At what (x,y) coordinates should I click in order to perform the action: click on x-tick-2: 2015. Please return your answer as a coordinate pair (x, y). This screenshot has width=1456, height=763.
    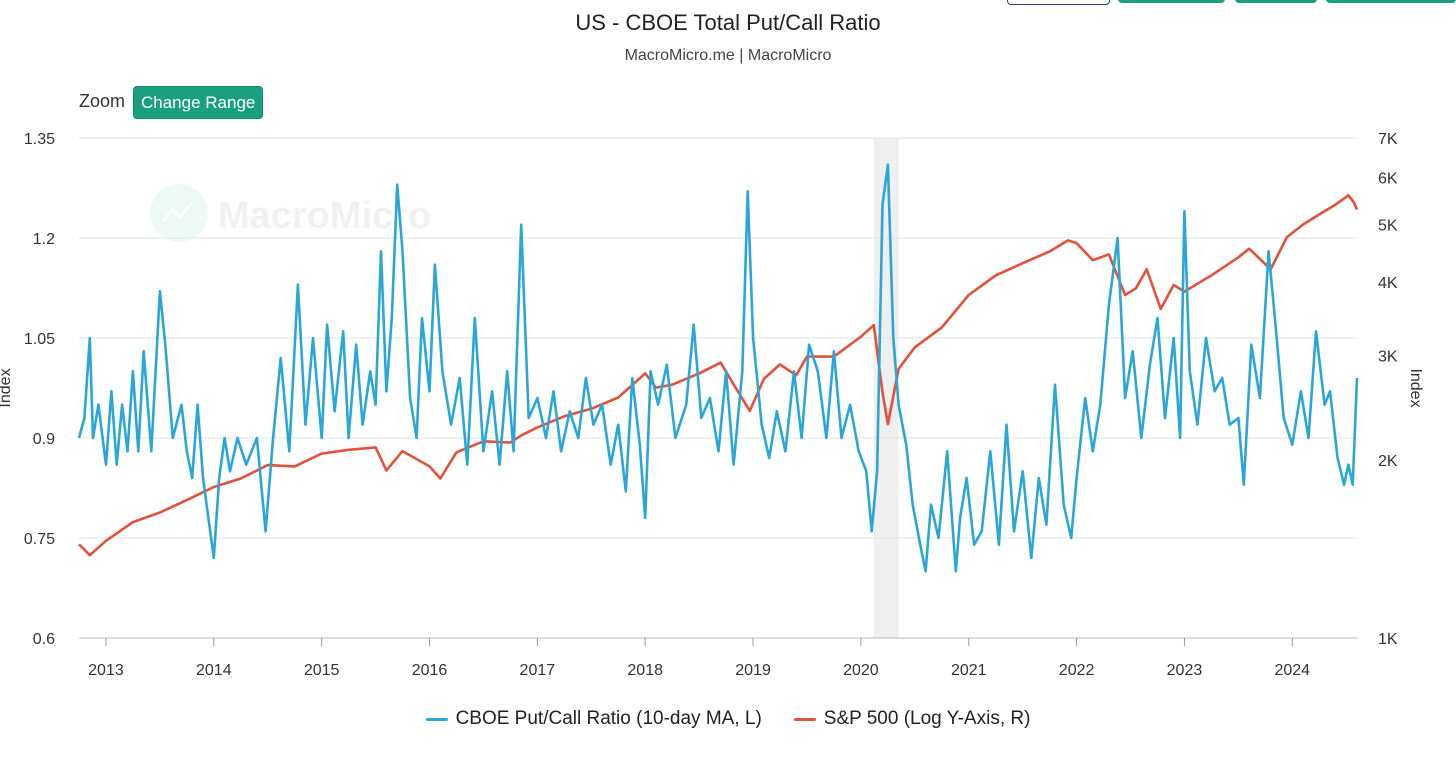
    Looking at the image, I should click on (322, 670).